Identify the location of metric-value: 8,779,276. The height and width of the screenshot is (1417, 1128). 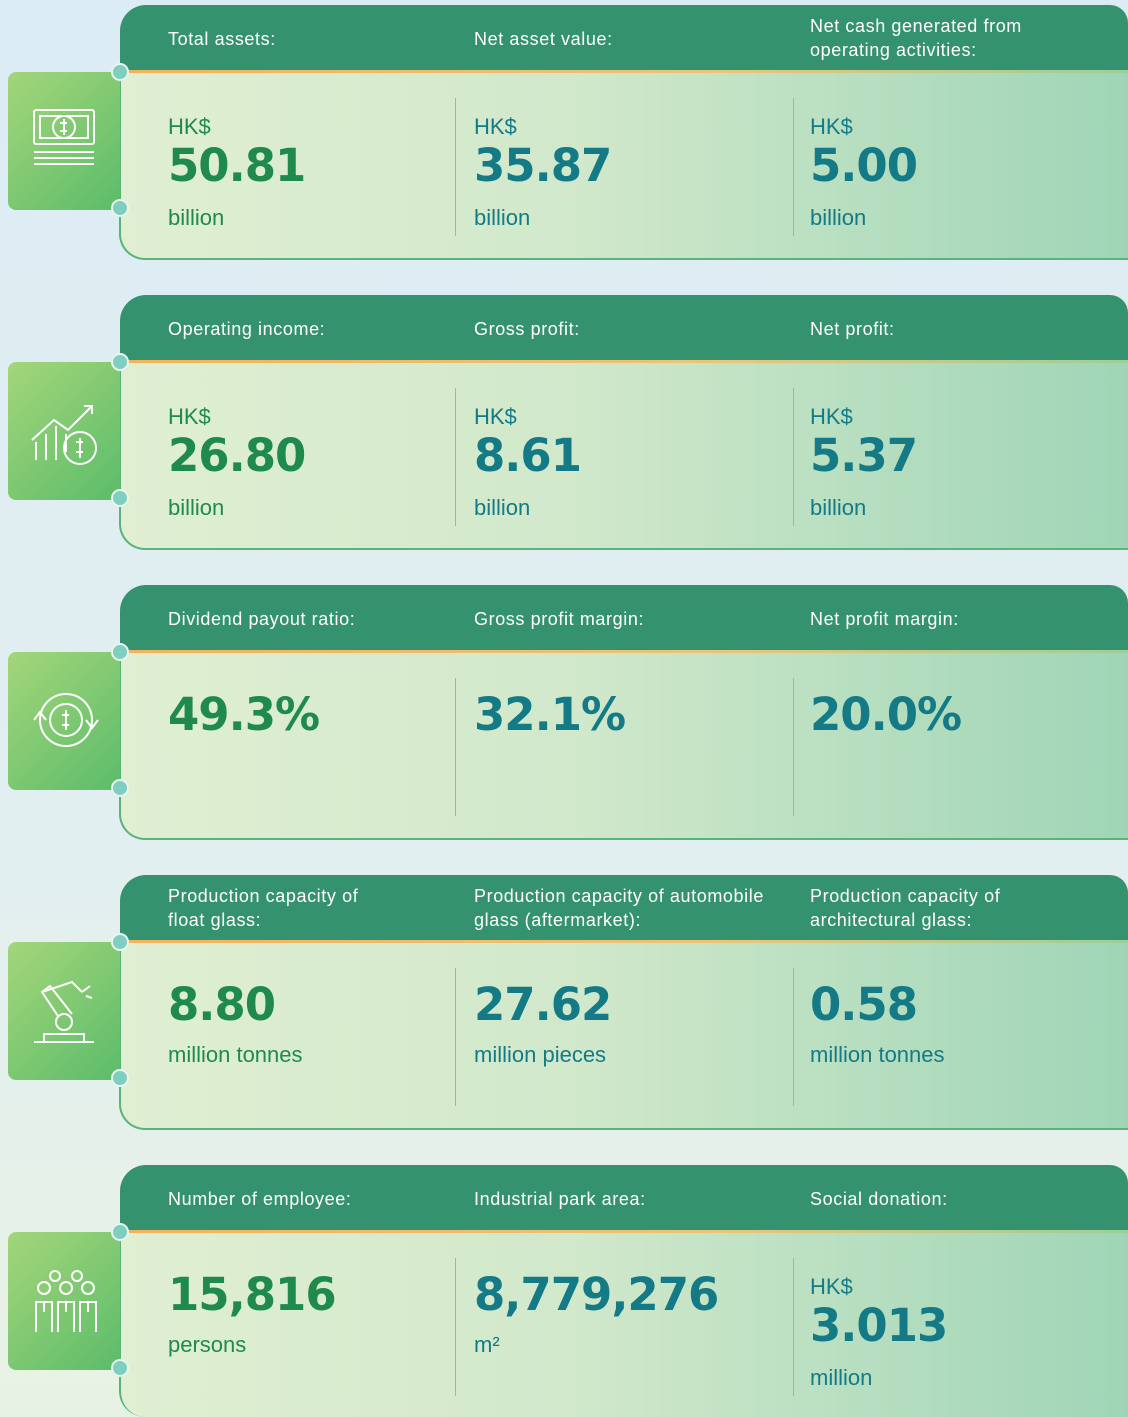
(596, 1294).